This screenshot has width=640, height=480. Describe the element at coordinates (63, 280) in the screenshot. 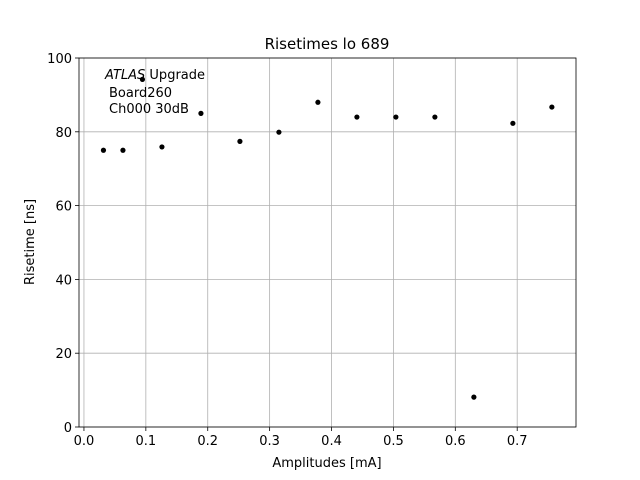

I see `y-tick-label: 40` at that location.